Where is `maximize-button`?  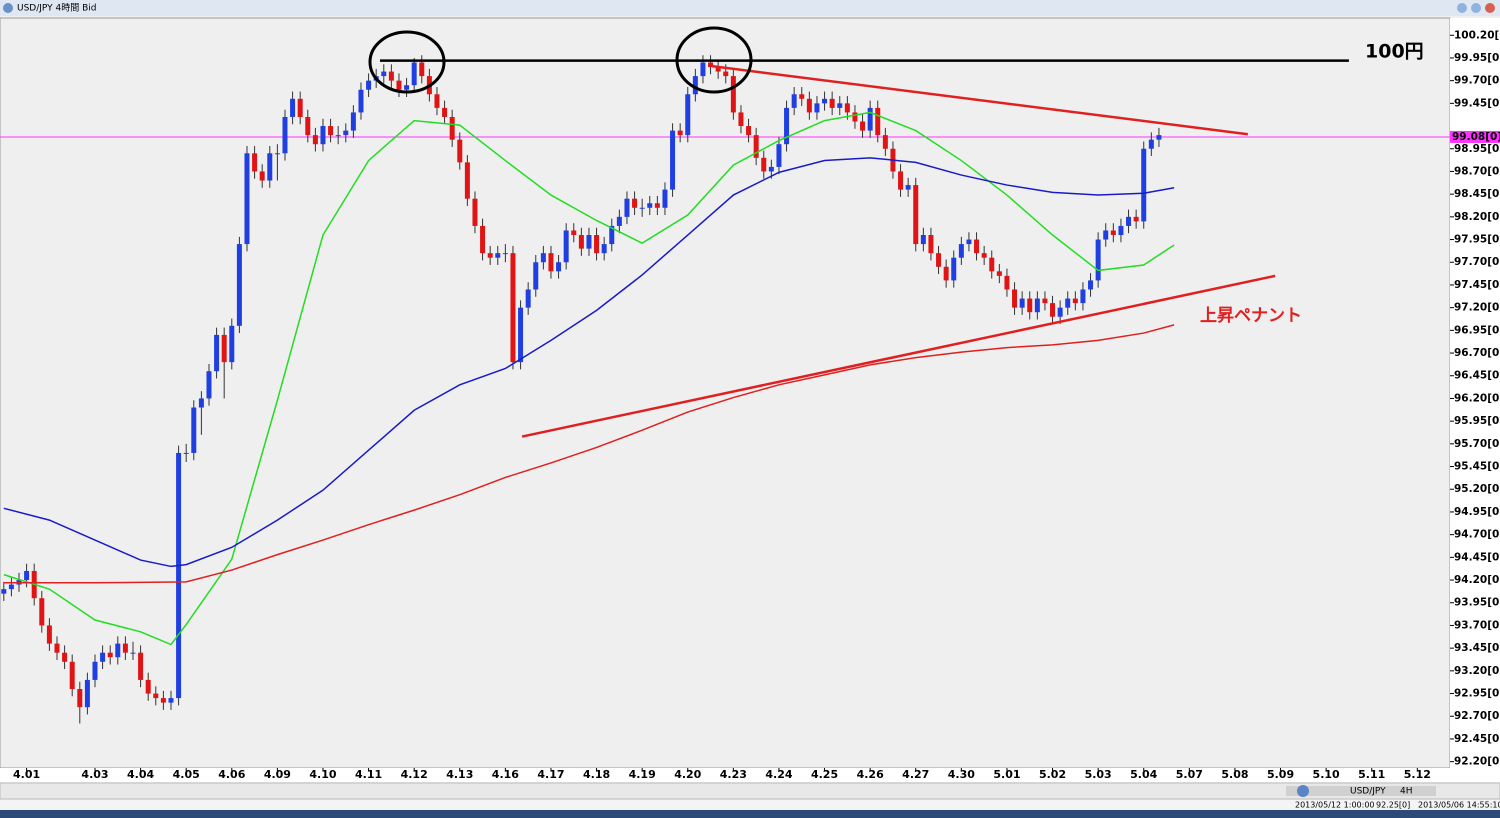
maximize-button is located at coordinates (1476, 8).